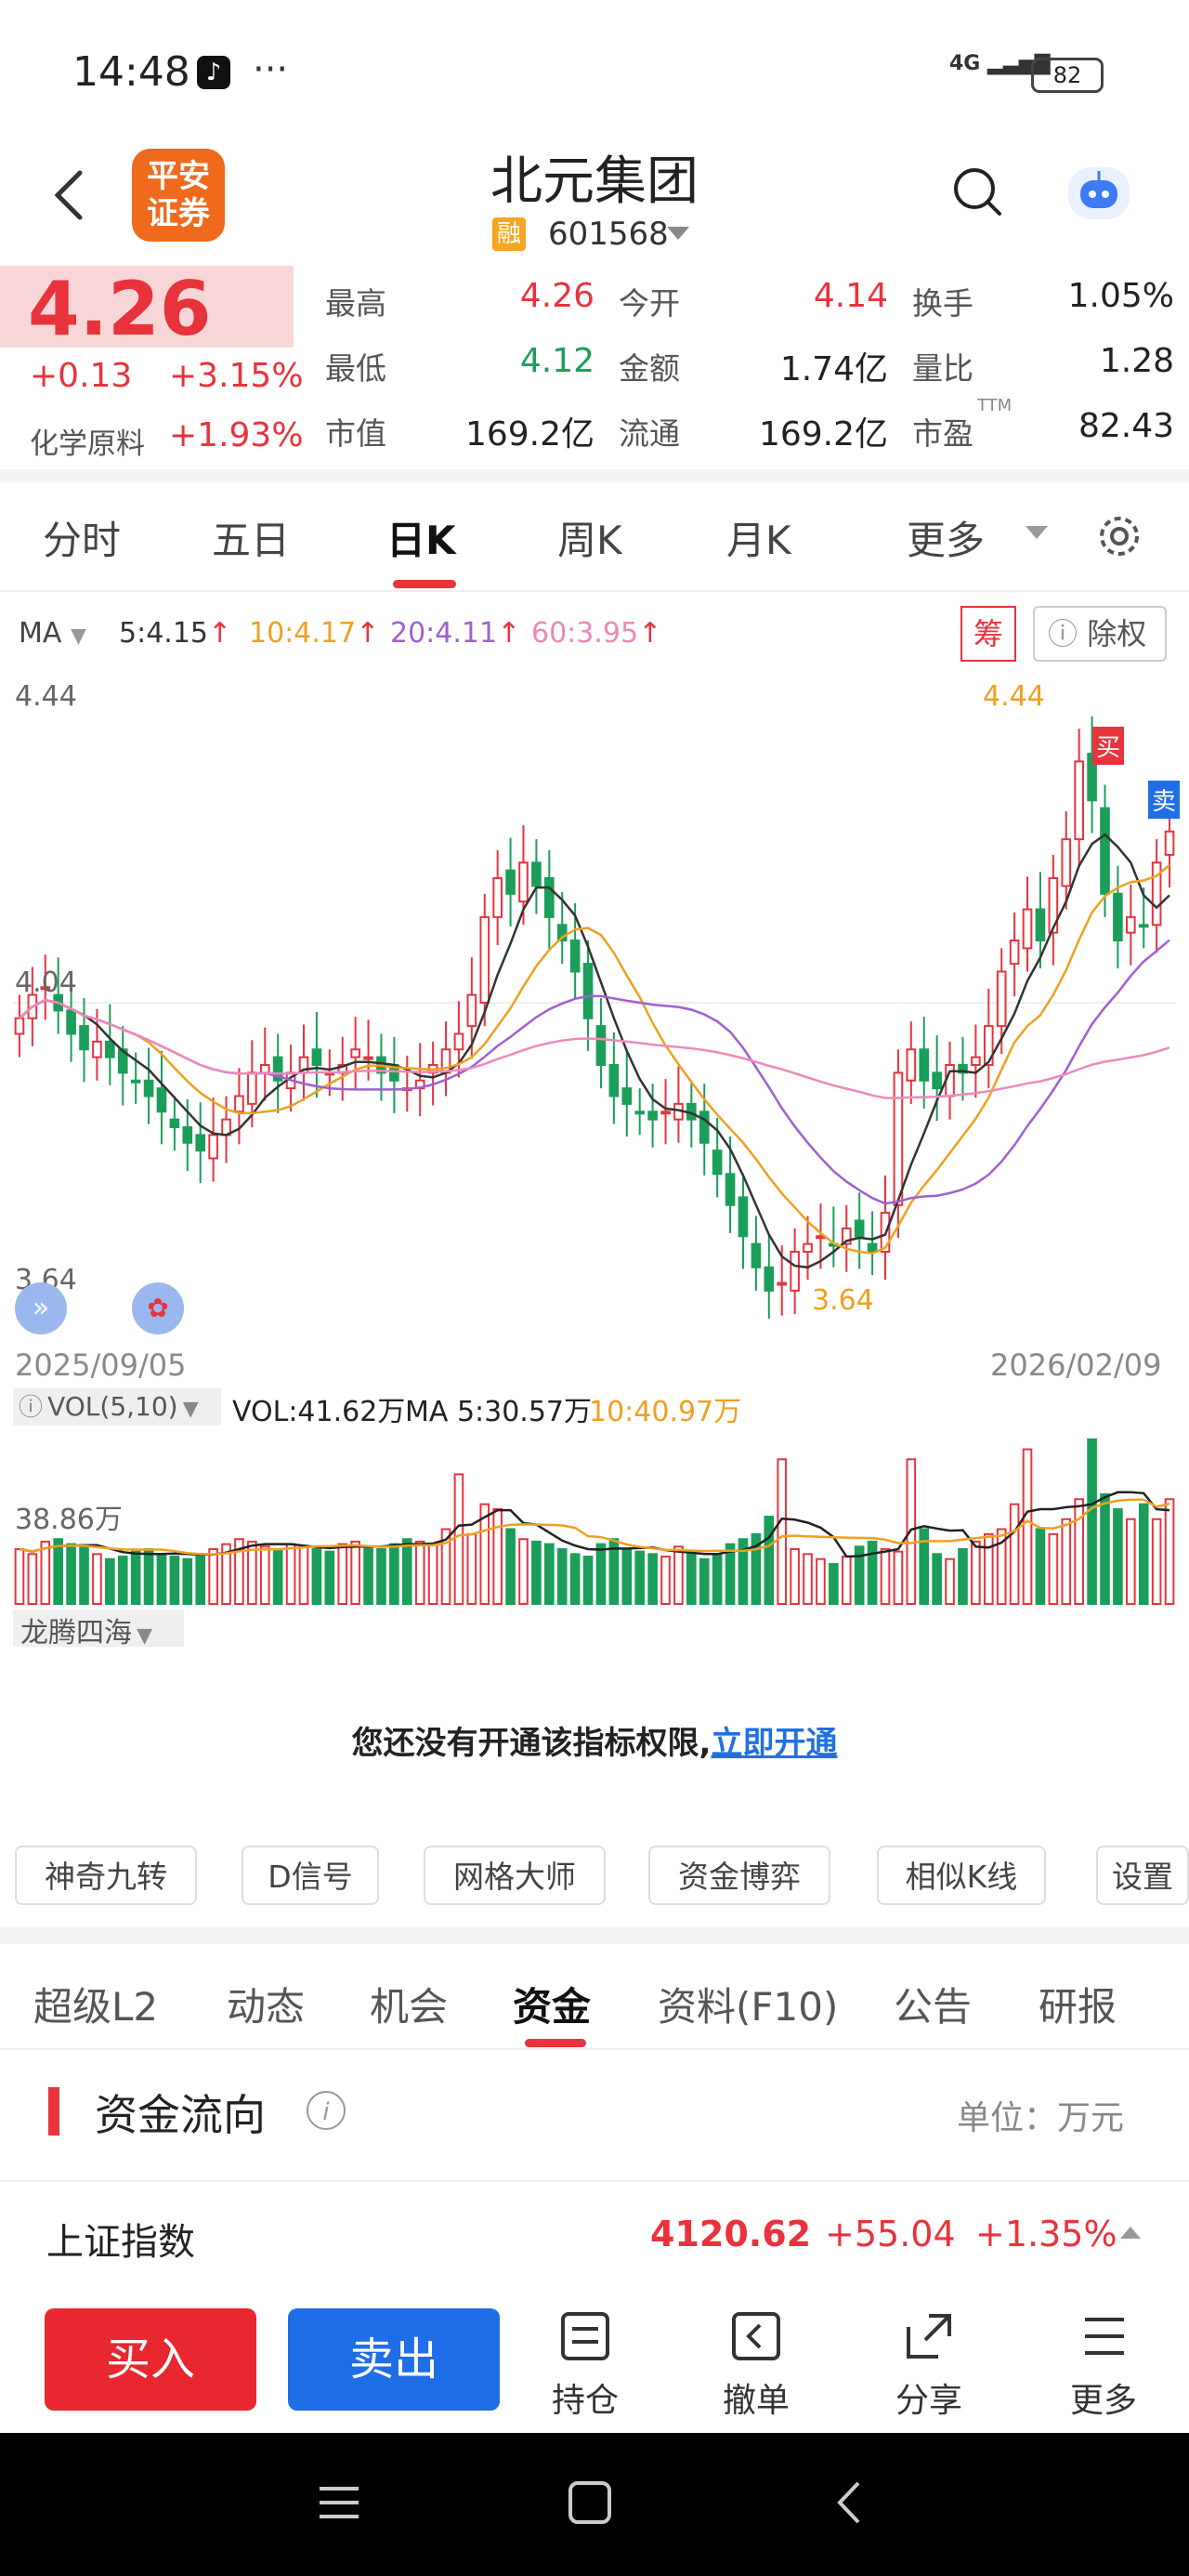  I want to click on ma10-value: 10:4.17↑, so click(314, 633).